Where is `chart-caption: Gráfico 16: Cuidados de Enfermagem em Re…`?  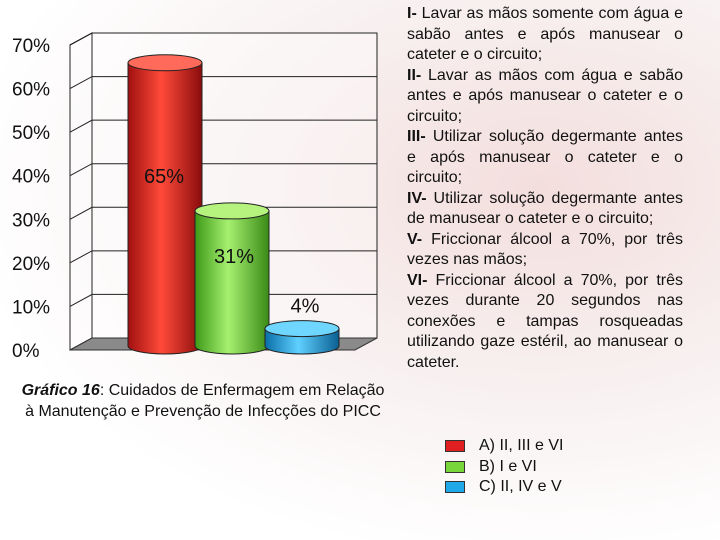
chart-caption: Gráfico 16: Cuidados de Enfermagem em Re… is located at coordinates (203, 401).